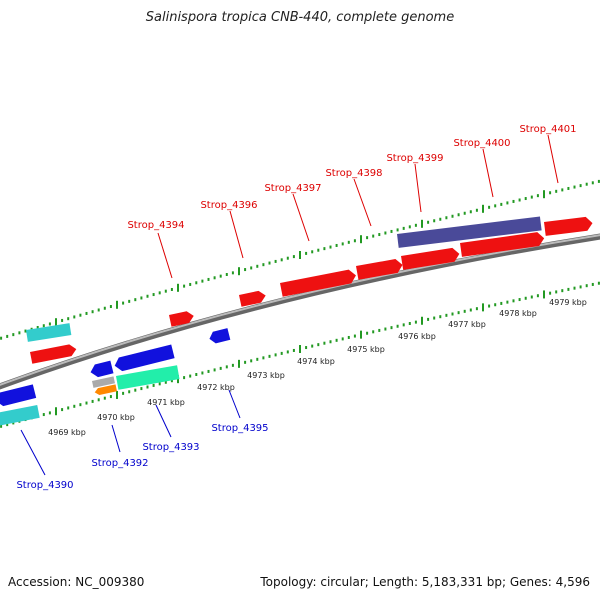 This screenshot has height=600, width=600. I want to click on feature-purple, so click(469, 232).